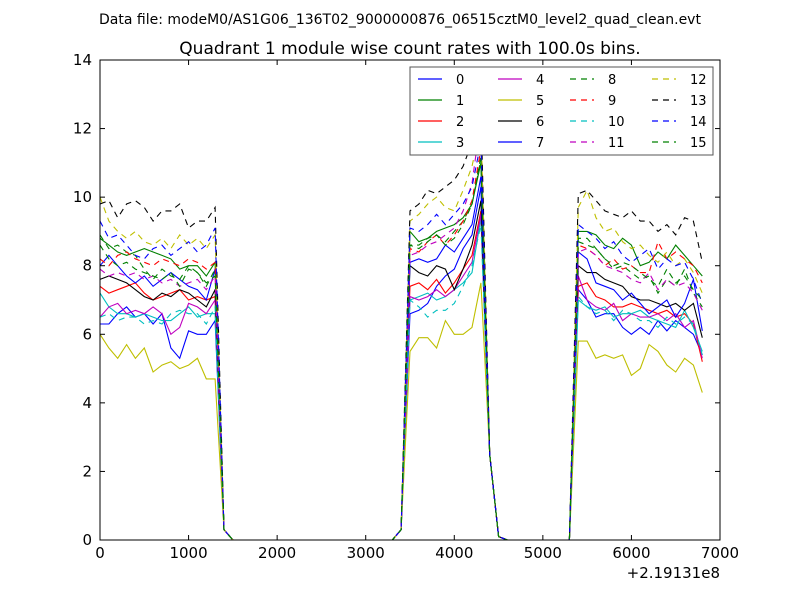 This screenshot has width=800, height=600. I want to click on x-tick-label: 2000, so click(277, 553).